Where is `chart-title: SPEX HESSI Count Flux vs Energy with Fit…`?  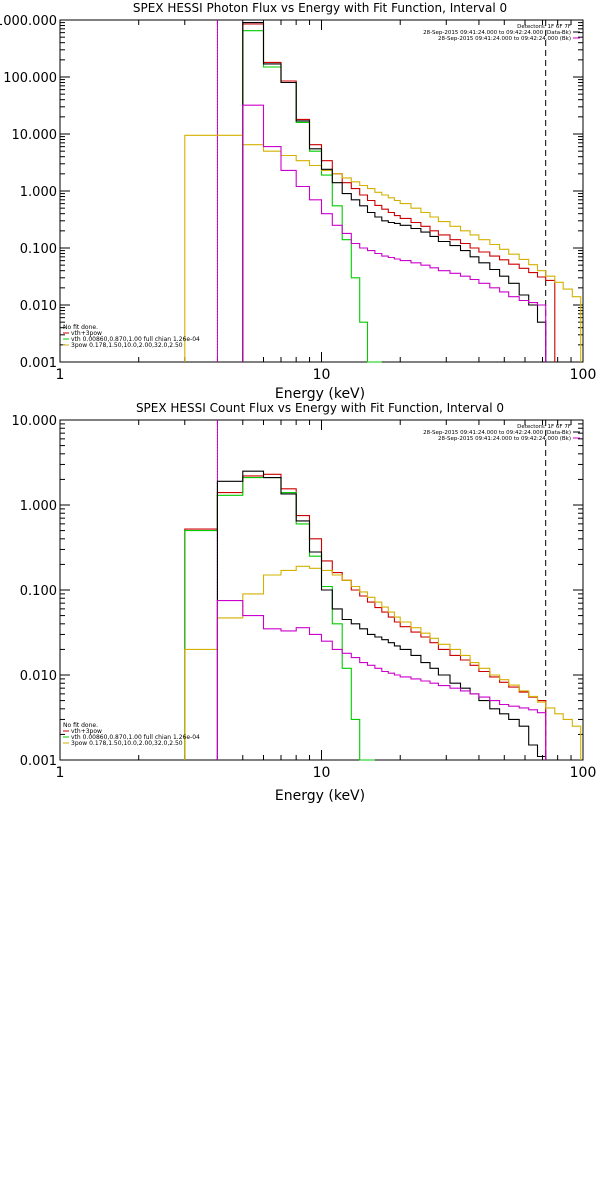 chart-title: SPEX HESSI Count Flux vs Energy with Fit… is located at coordinates (320, 408).